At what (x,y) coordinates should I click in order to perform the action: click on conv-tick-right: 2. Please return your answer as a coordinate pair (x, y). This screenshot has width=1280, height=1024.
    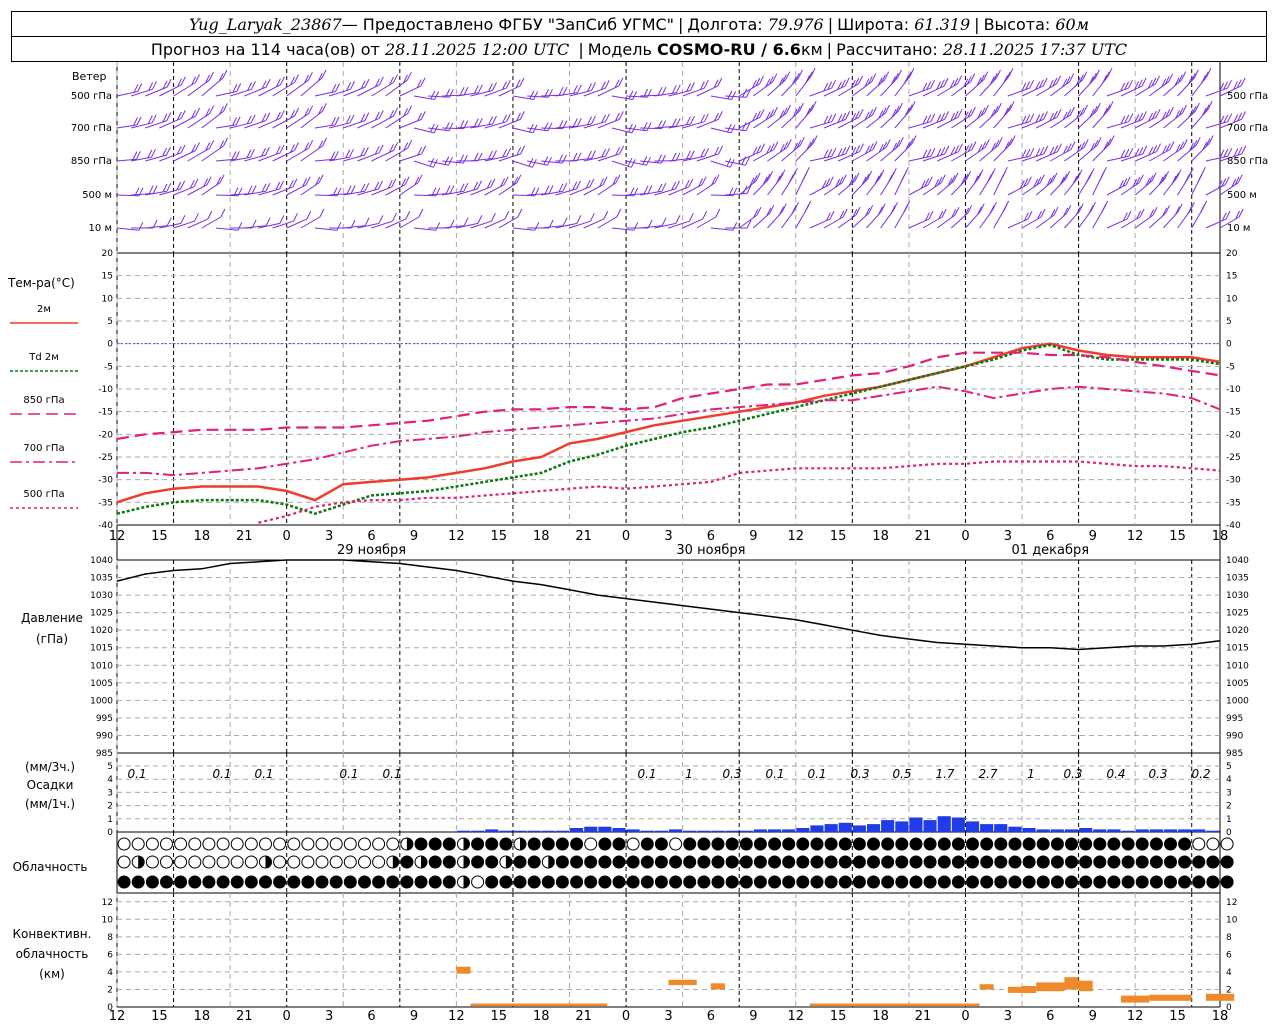
    Looking at the image, I should click on (1229, 990).